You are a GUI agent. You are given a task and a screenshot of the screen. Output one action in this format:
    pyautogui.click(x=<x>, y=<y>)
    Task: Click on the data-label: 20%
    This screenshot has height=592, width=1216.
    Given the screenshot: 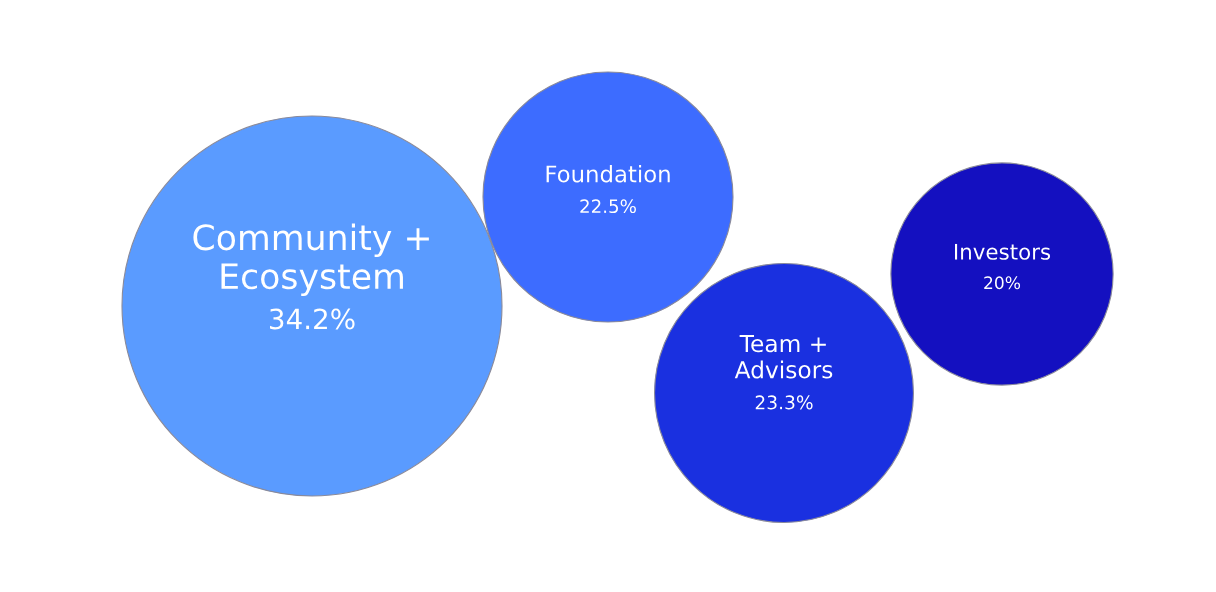 What is the action you would take?
    pyautogui.click(x=1002, y=283)
    